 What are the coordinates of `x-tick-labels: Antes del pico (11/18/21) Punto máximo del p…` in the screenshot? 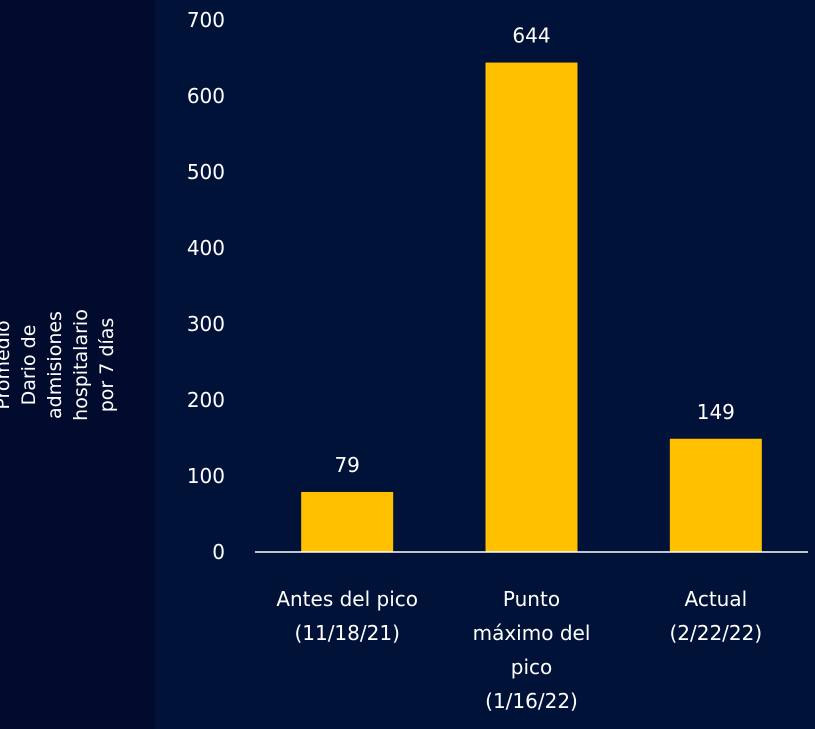 It's located at (519, 650).